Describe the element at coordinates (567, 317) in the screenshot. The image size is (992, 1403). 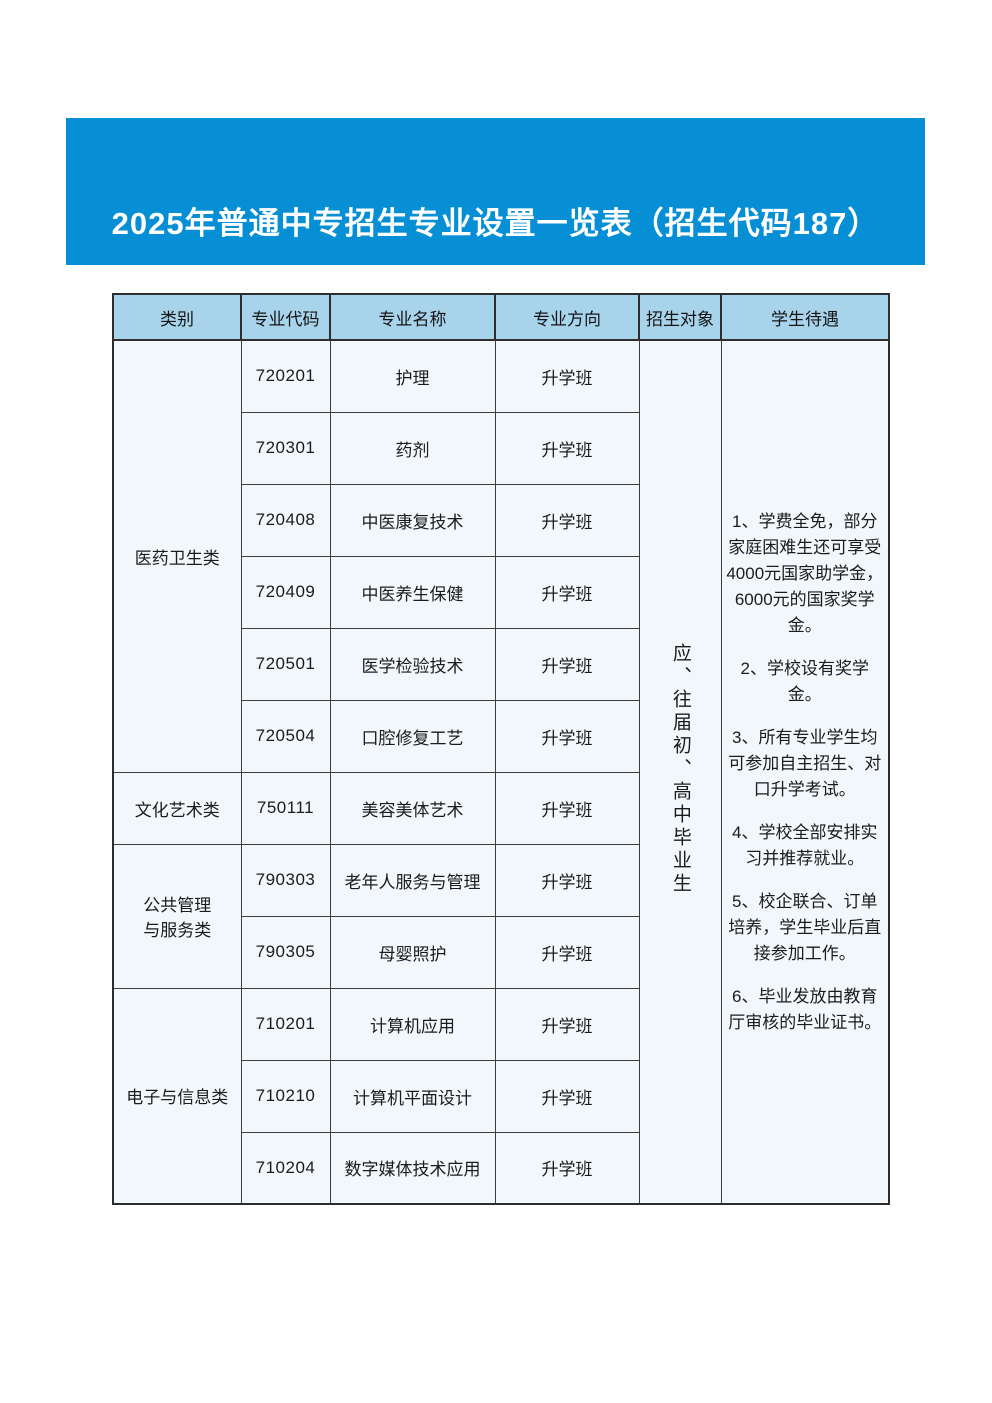
I see `header-direction: 专业方向` at that location.